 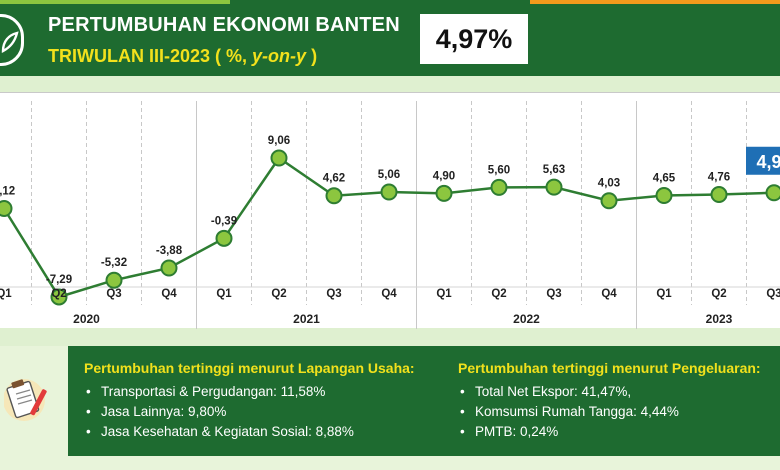 I want to click on data-label: 5,63, so click(x=554, y=170).